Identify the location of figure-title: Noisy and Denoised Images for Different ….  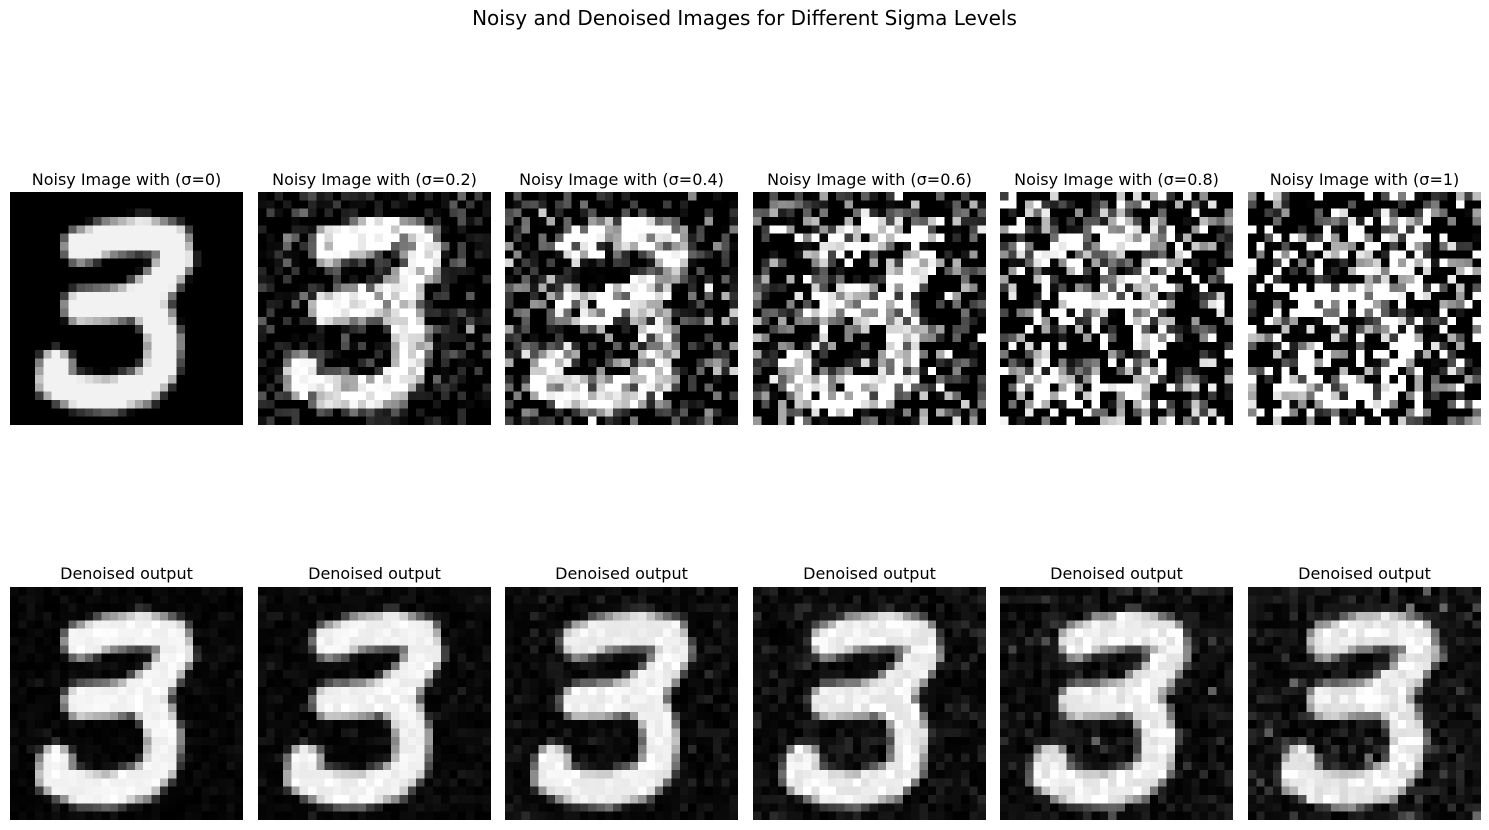
(744, 18).